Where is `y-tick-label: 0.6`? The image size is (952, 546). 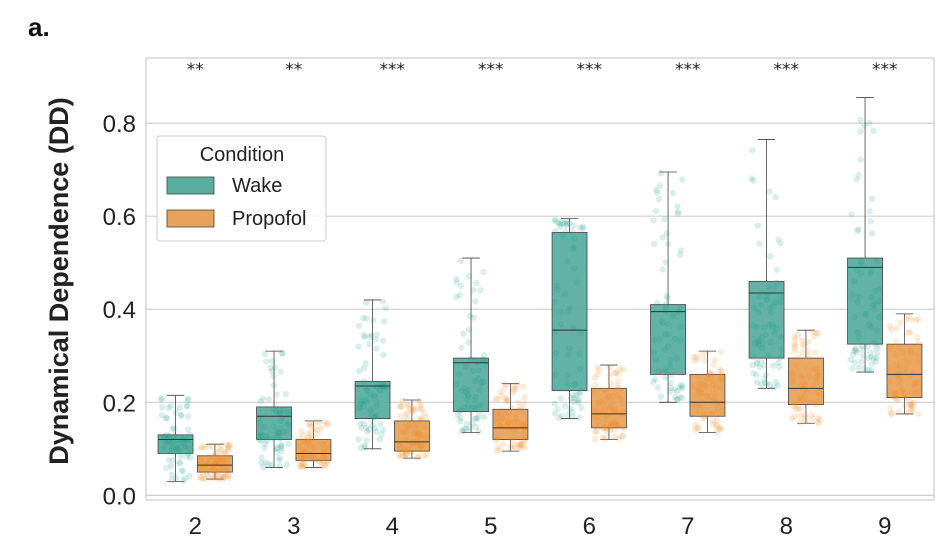 y-tick-label: 0.6 is located at coordinates (119, 217).